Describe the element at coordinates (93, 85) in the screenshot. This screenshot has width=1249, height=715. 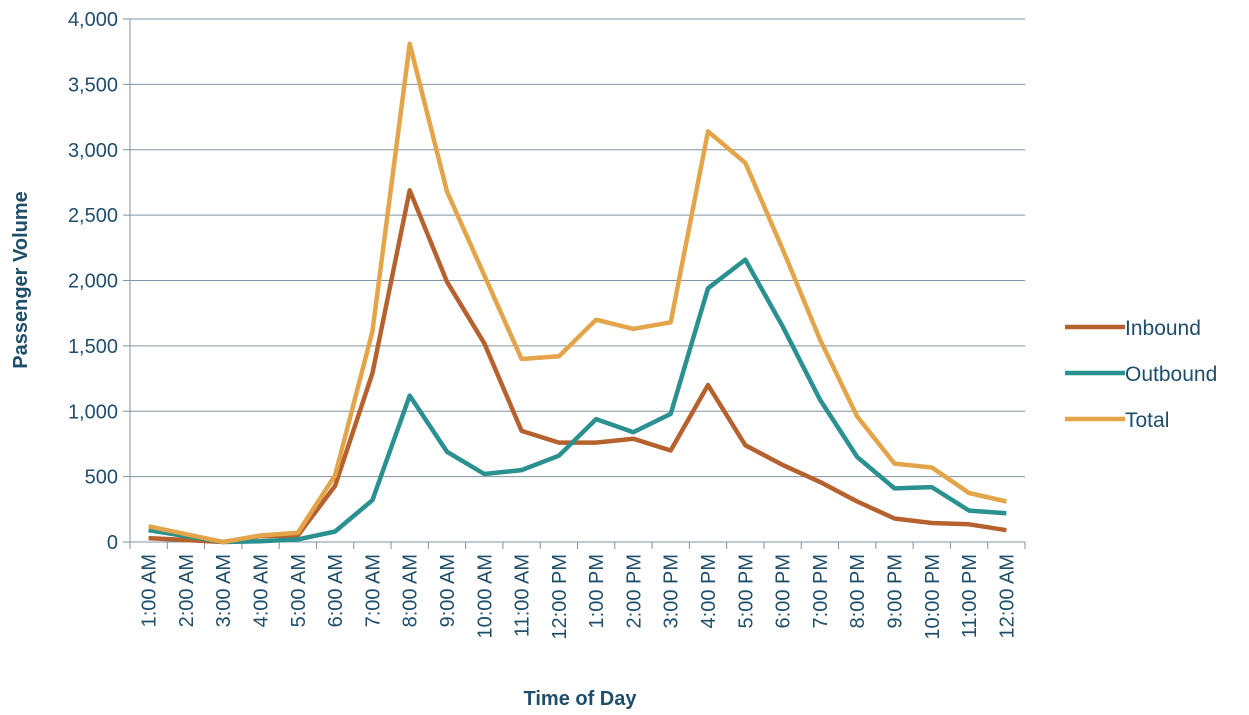
I see `y-tick-label: 3,500` at that location.